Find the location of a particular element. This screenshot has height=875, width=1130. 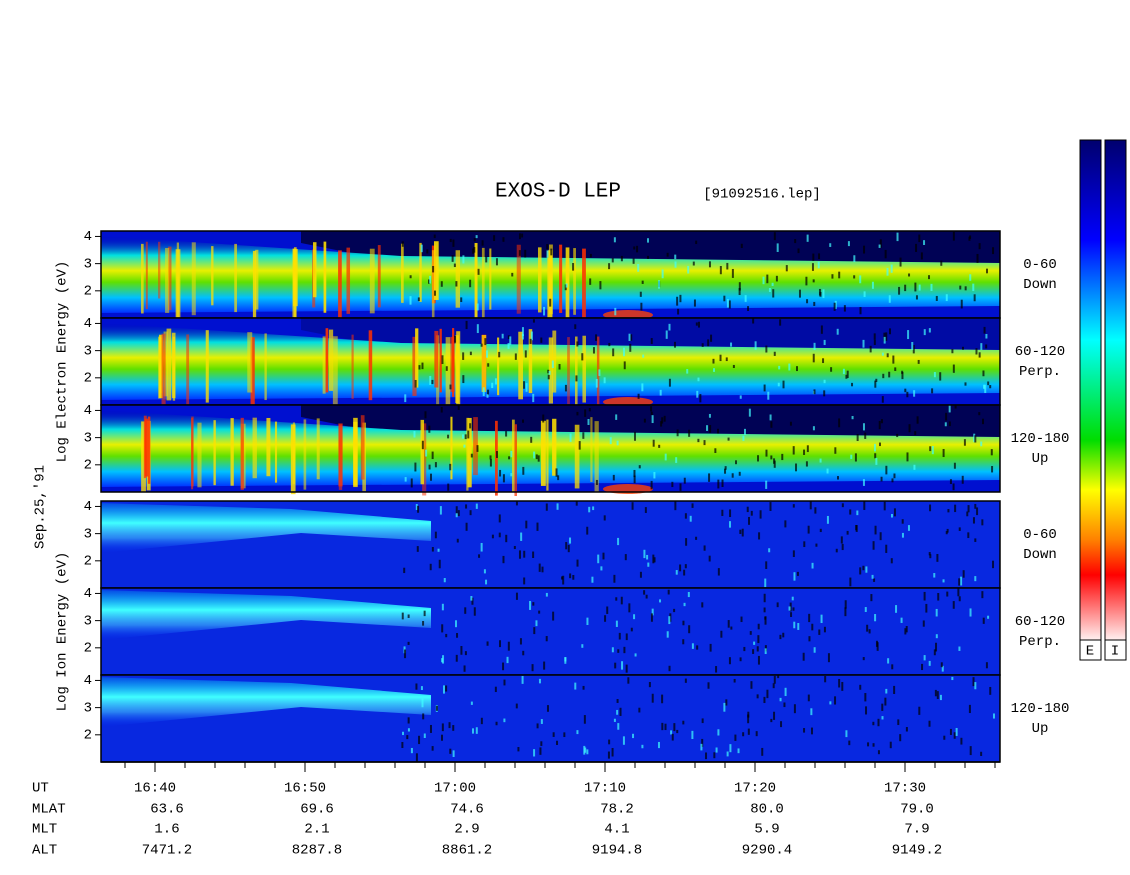

colorbar is located at coordinates (1090, 390).